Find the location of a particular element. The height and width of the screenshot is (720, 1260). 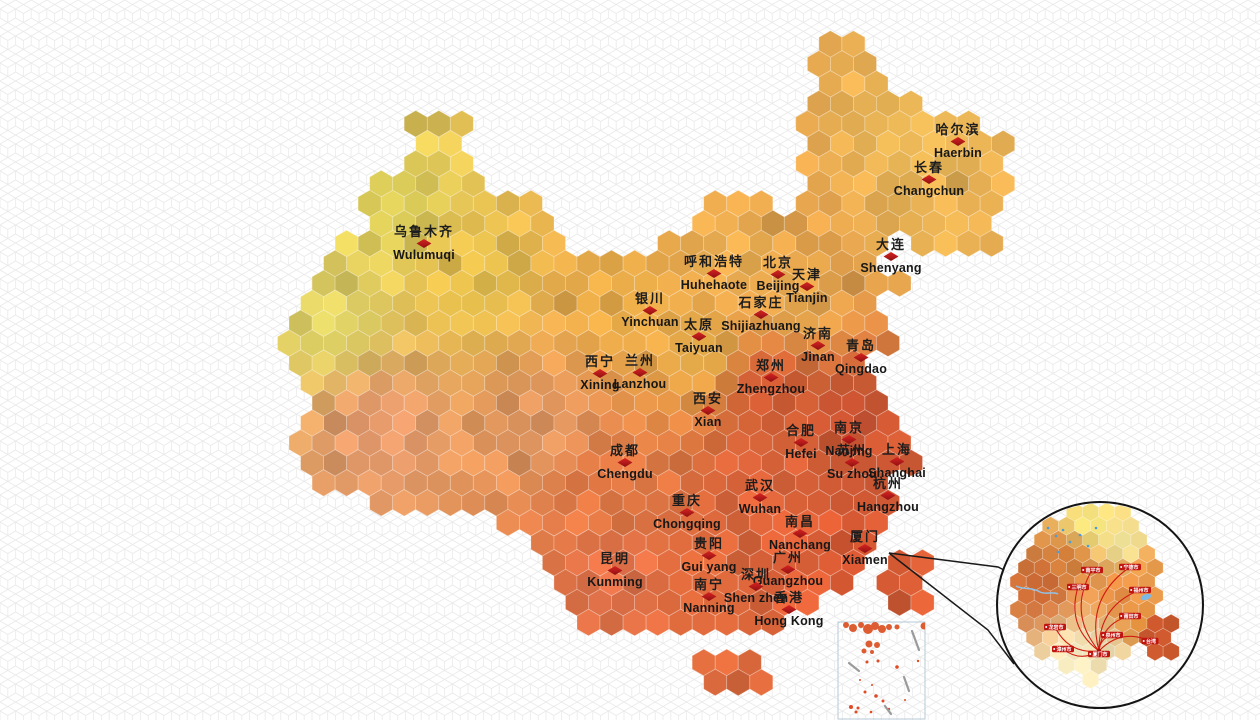

city-label-en: Shen zhen is located at coordinates (756, 598).